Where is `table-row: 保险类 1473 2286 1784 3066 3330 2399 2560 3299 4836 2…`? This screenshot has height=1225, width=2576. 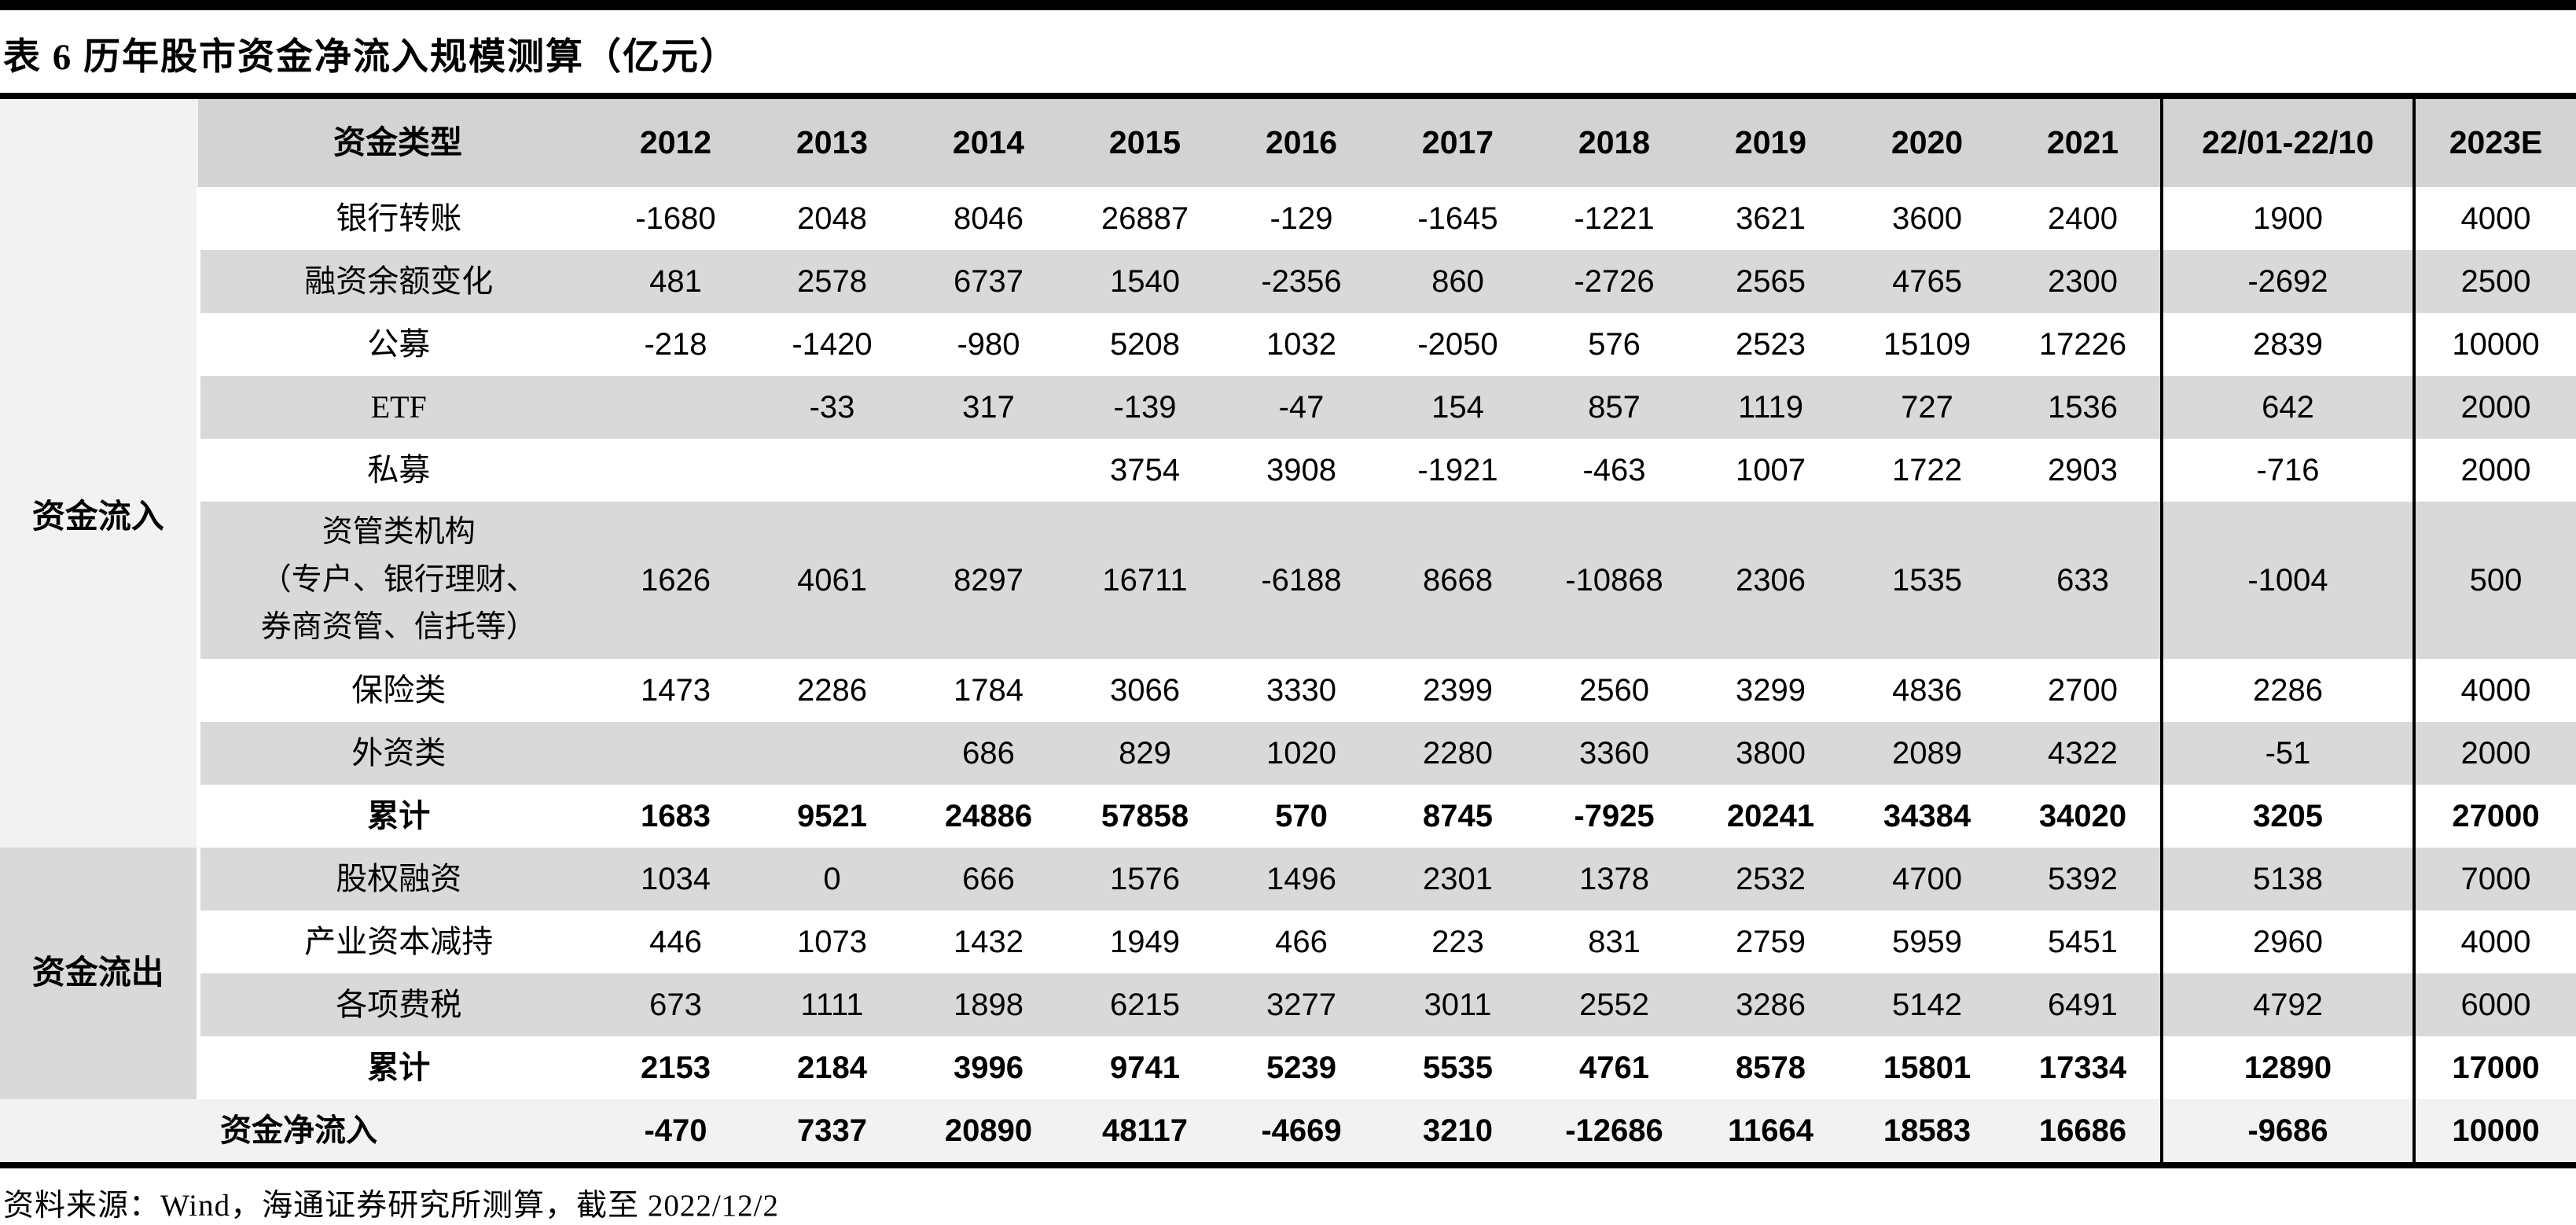
table-row: 保险类 1473 2286 1784 3066 3330 2399 2560 3299 4836 2… is located at coordinates (1288, 690).